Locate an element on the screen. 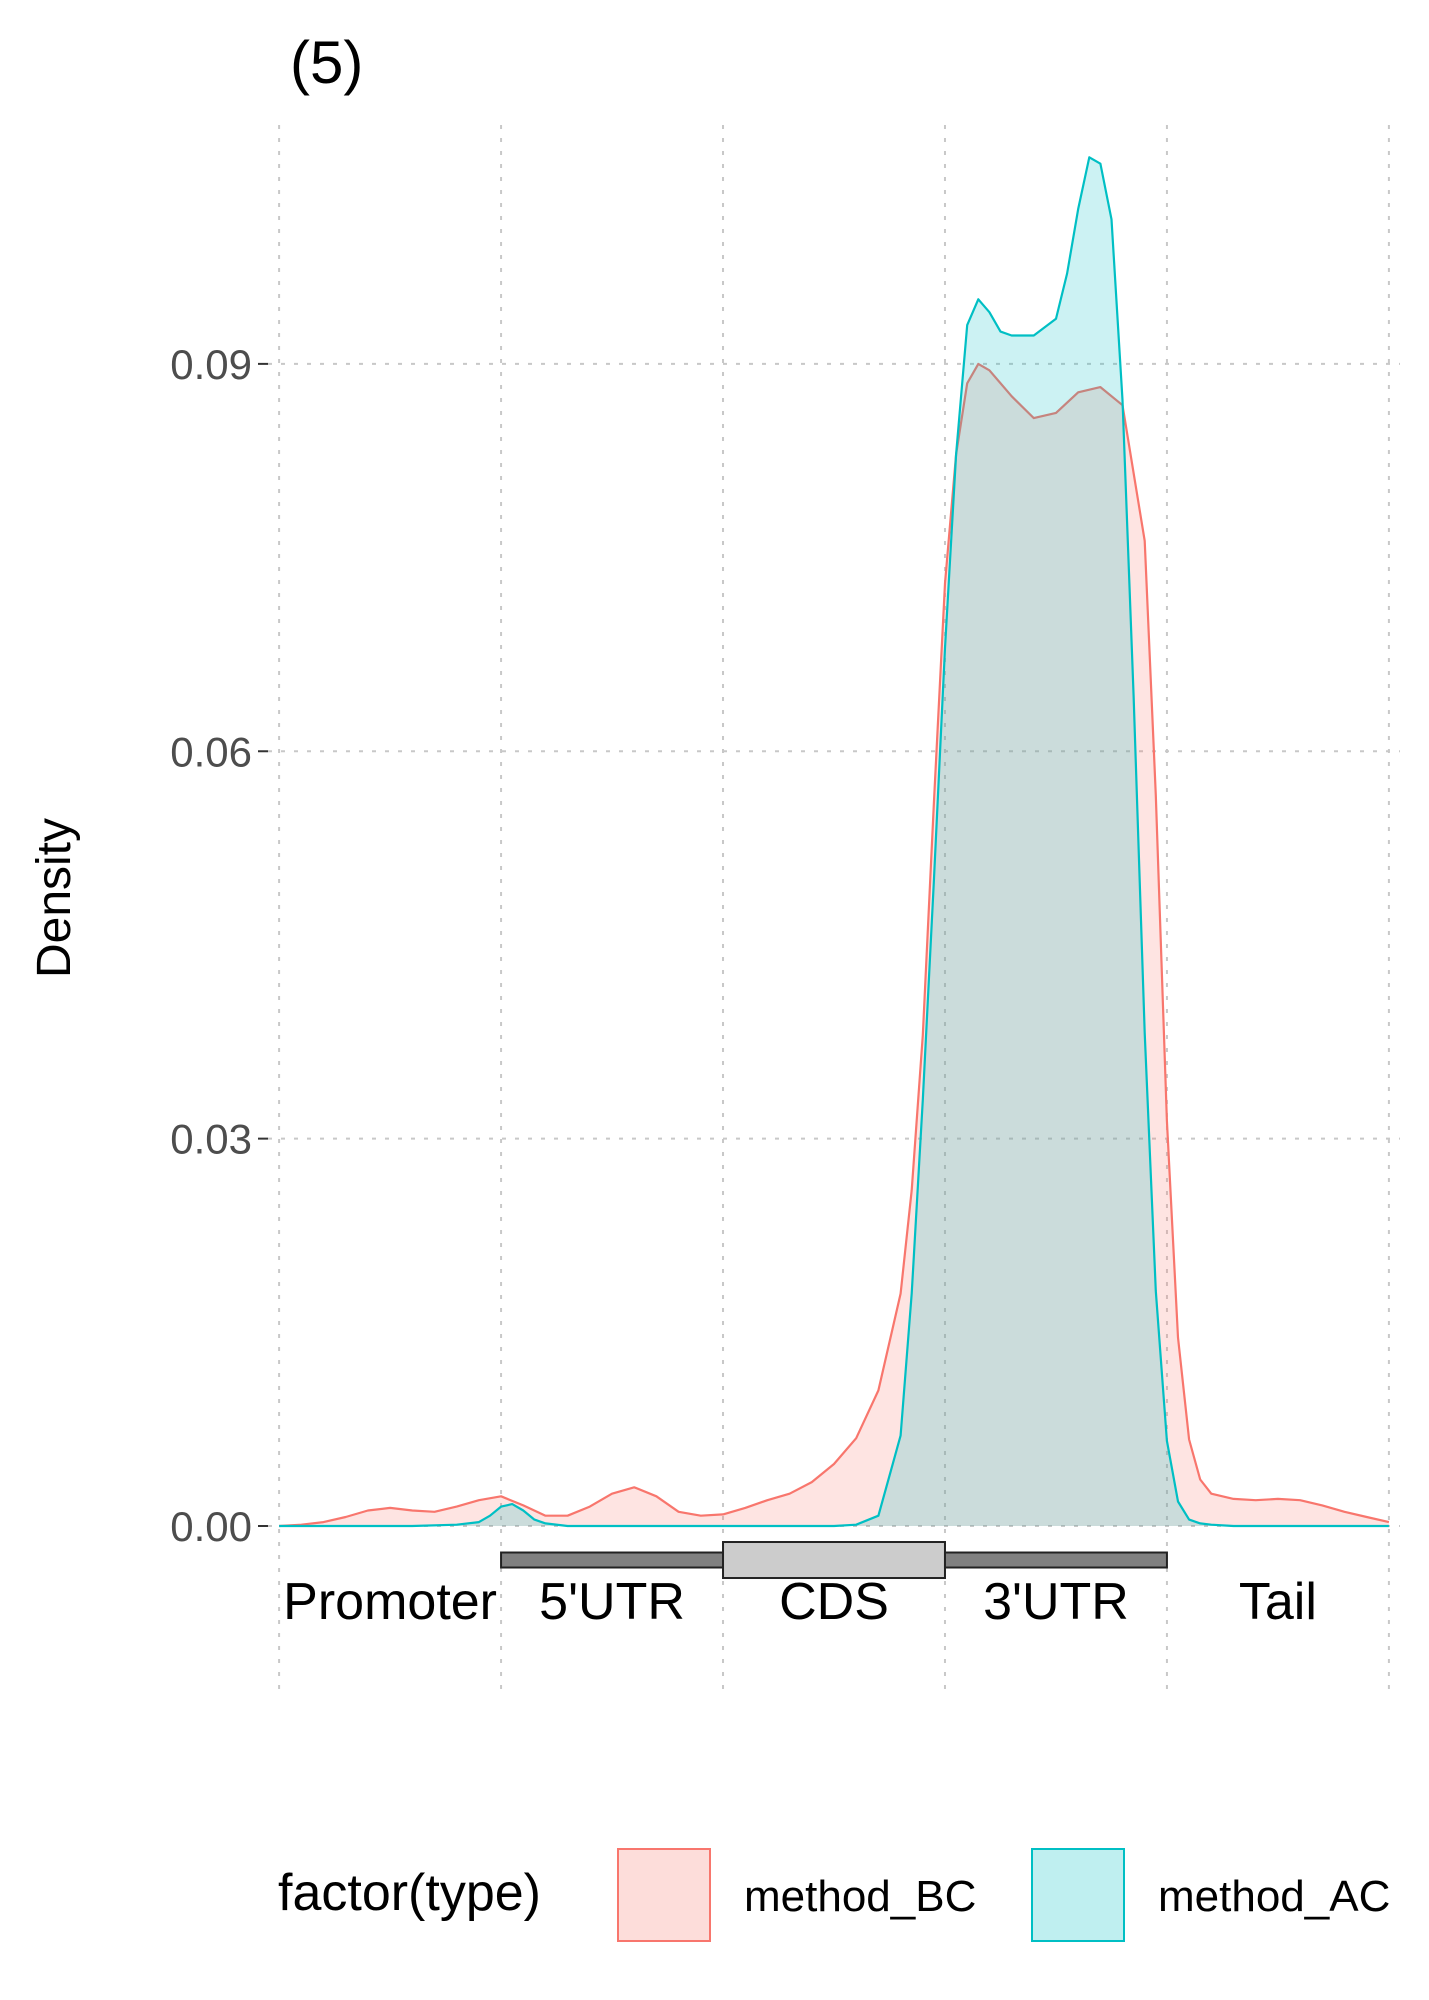 Image resolution: width=1429 pixels, height=2000 pixels. y-tick-label-0: 0.00 is located at coordinates (211, 1526).